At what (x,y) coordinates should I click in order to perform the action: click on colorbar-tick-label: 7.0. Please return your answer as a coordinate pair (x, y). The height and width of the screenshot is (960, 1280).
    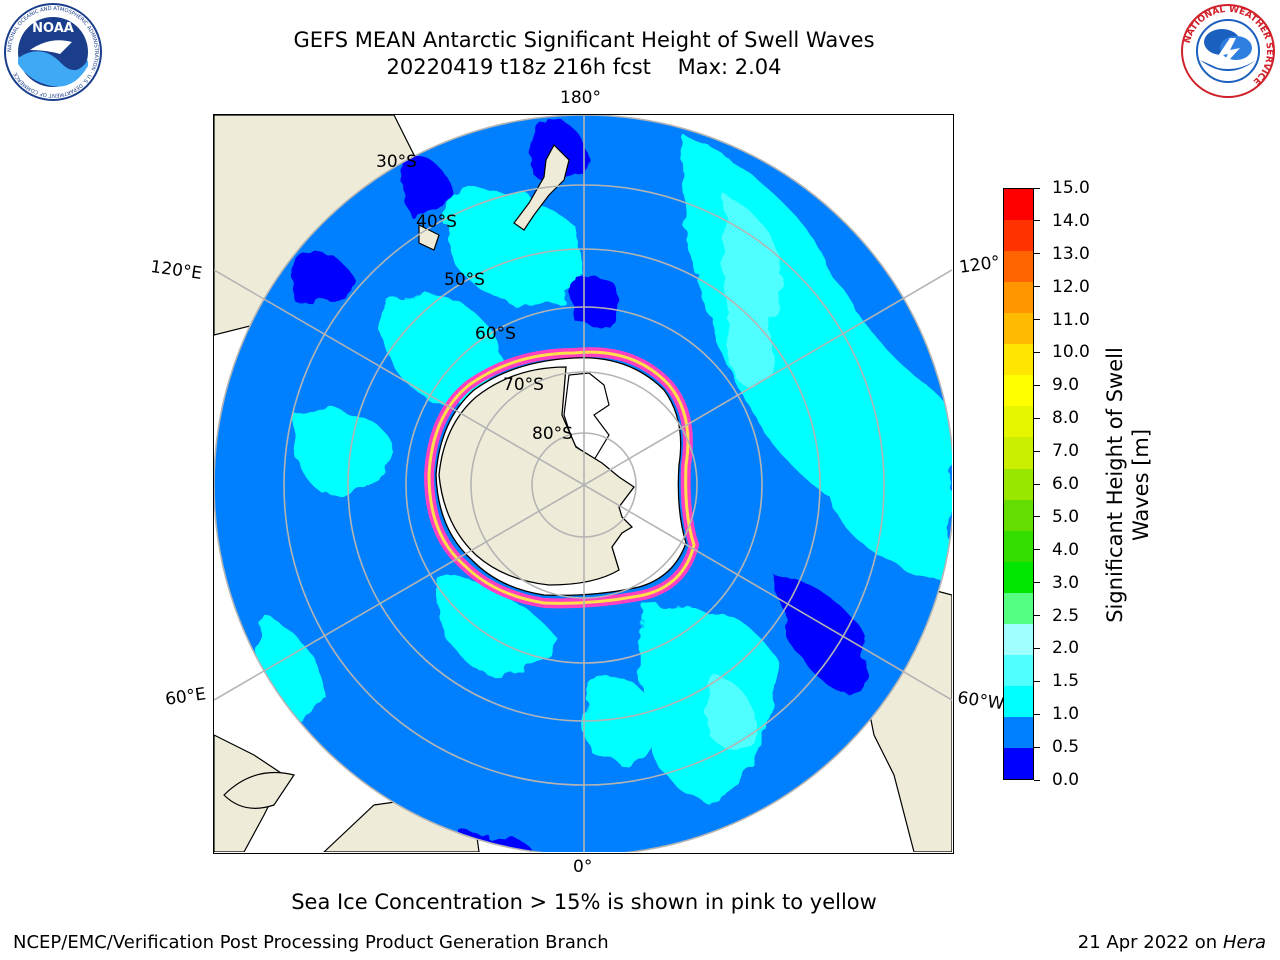
    Looking at the image, I should click on (1066, 451).